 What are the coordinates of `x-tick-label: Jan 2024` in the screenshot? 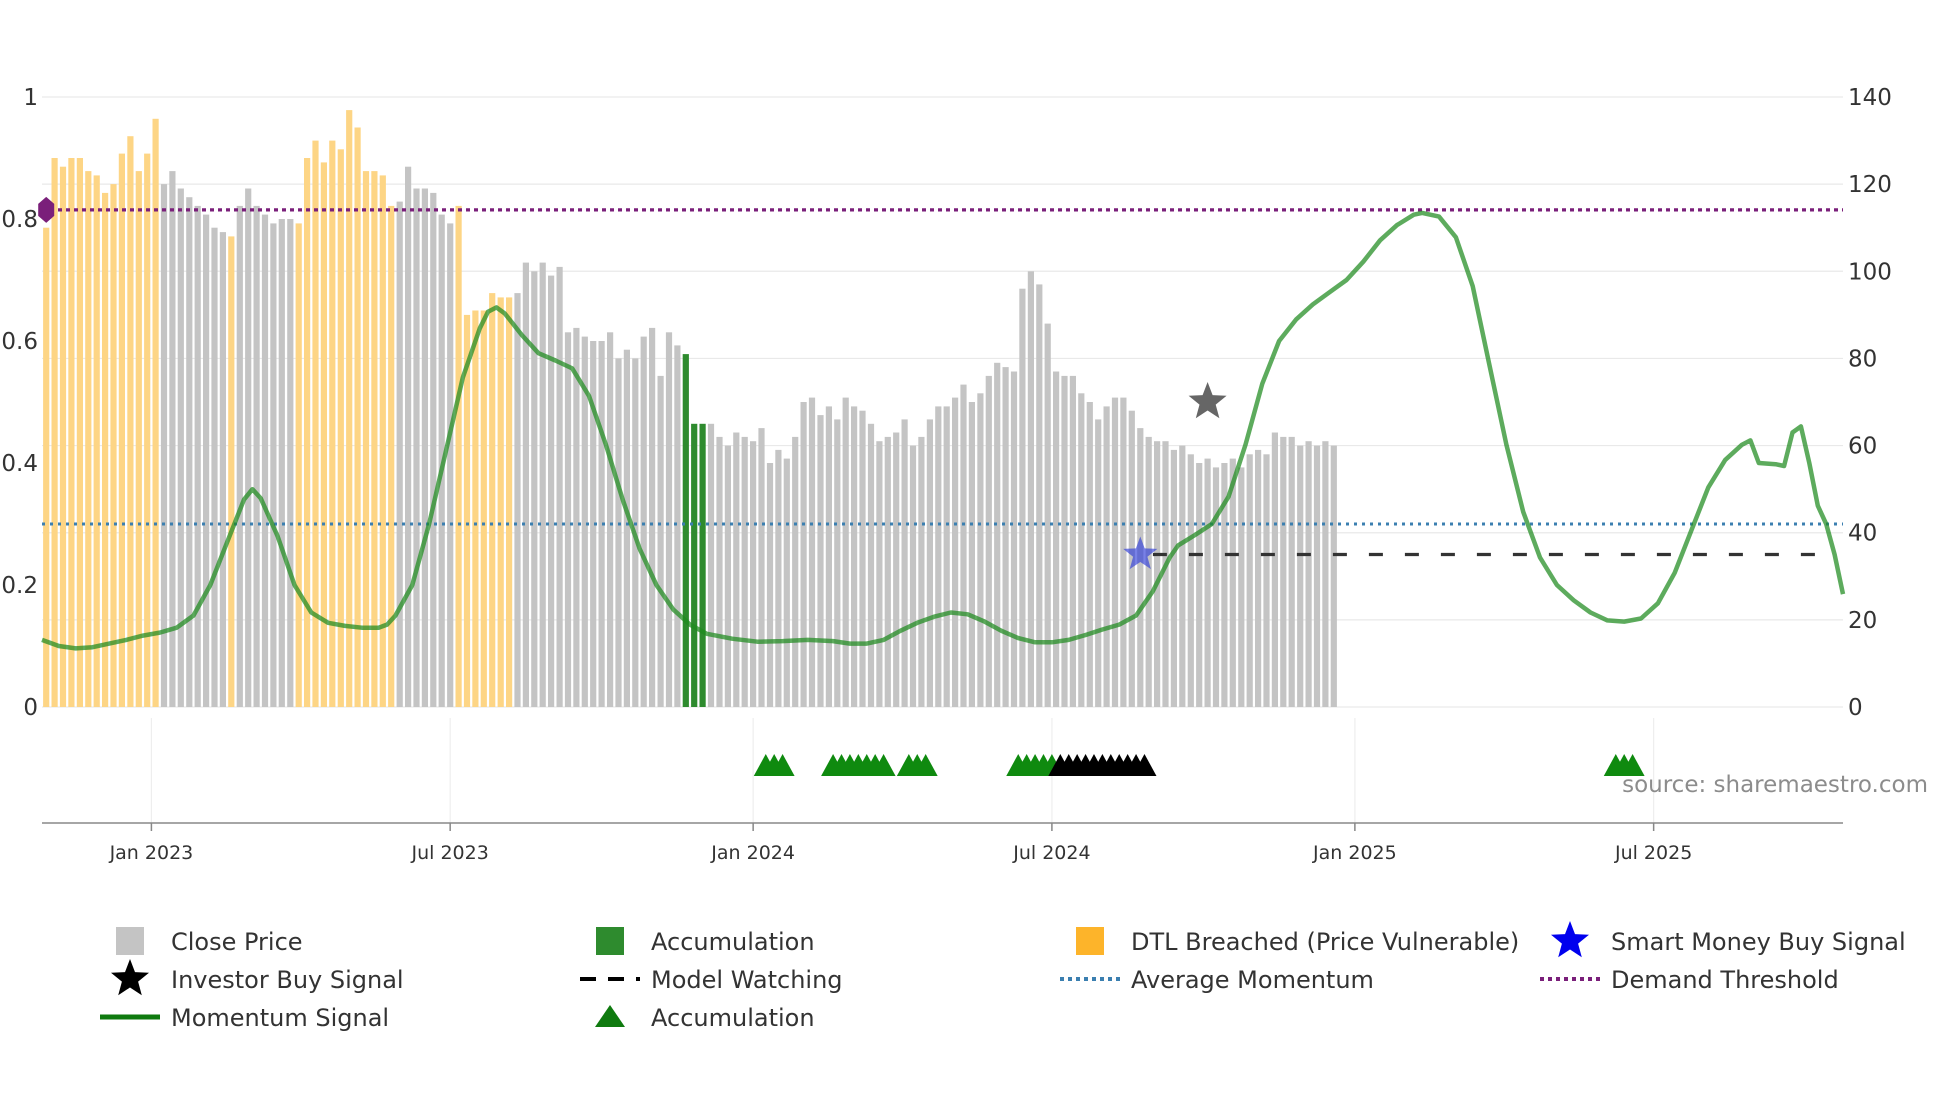 It's located at (752, 853).